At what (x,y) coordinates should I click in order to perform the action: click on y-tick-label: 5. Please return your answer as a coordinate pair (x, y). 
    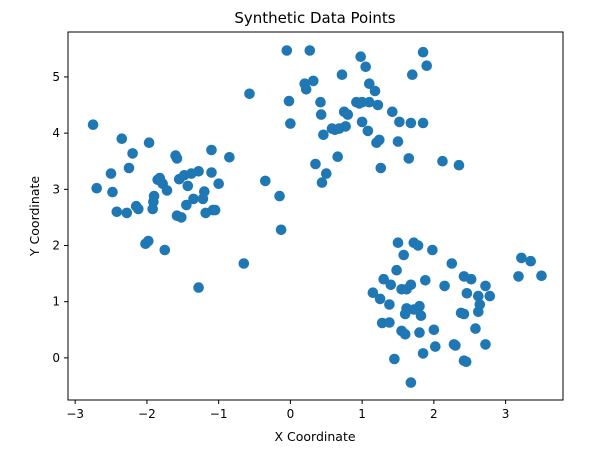
    Looking at the image, I should click on (56, 77).